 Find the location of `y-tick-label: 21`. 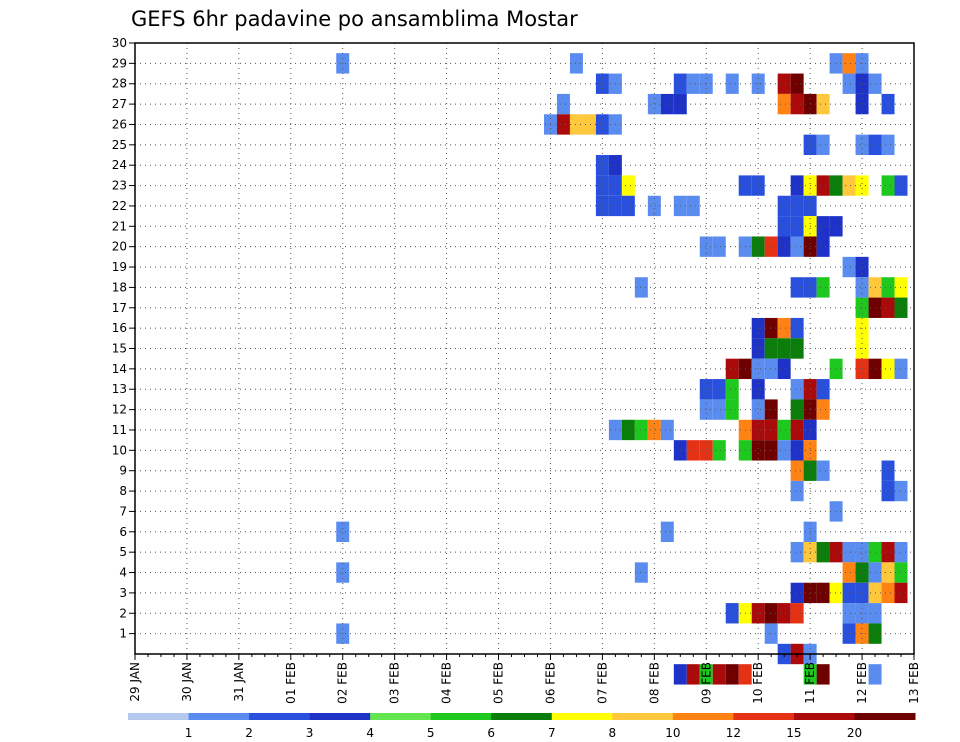

y-tick-label: 21 is located at coordinates (119, 226).